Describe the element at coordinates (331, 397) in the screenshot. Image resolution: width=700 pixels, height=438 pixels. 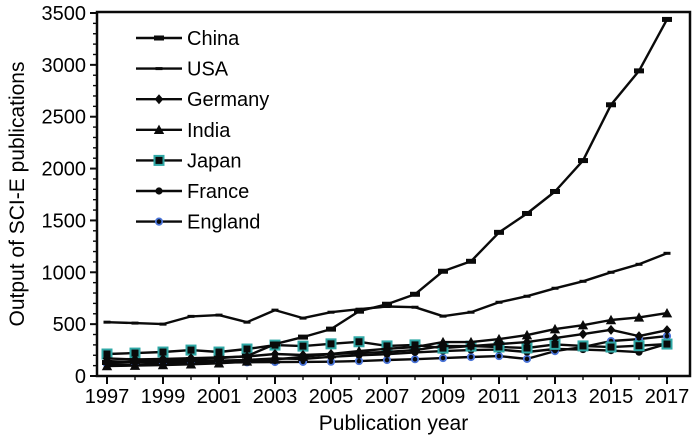
I see `x-tick-label: 2005` at that location.